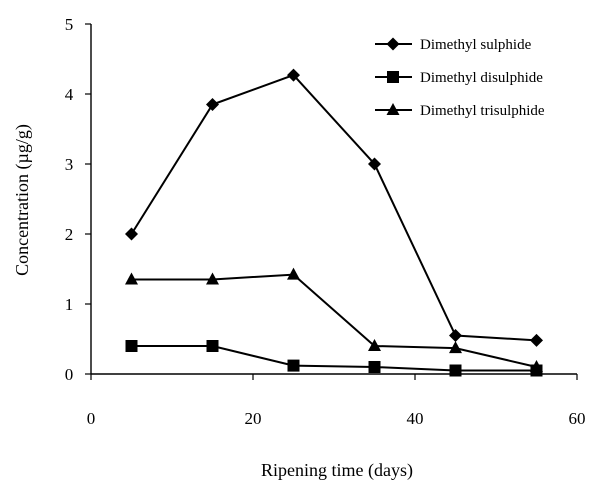 The width and height of the screenshot is (612, 486). I want to click on legend-item: Dimethyl sulphide, so click(453, 45).